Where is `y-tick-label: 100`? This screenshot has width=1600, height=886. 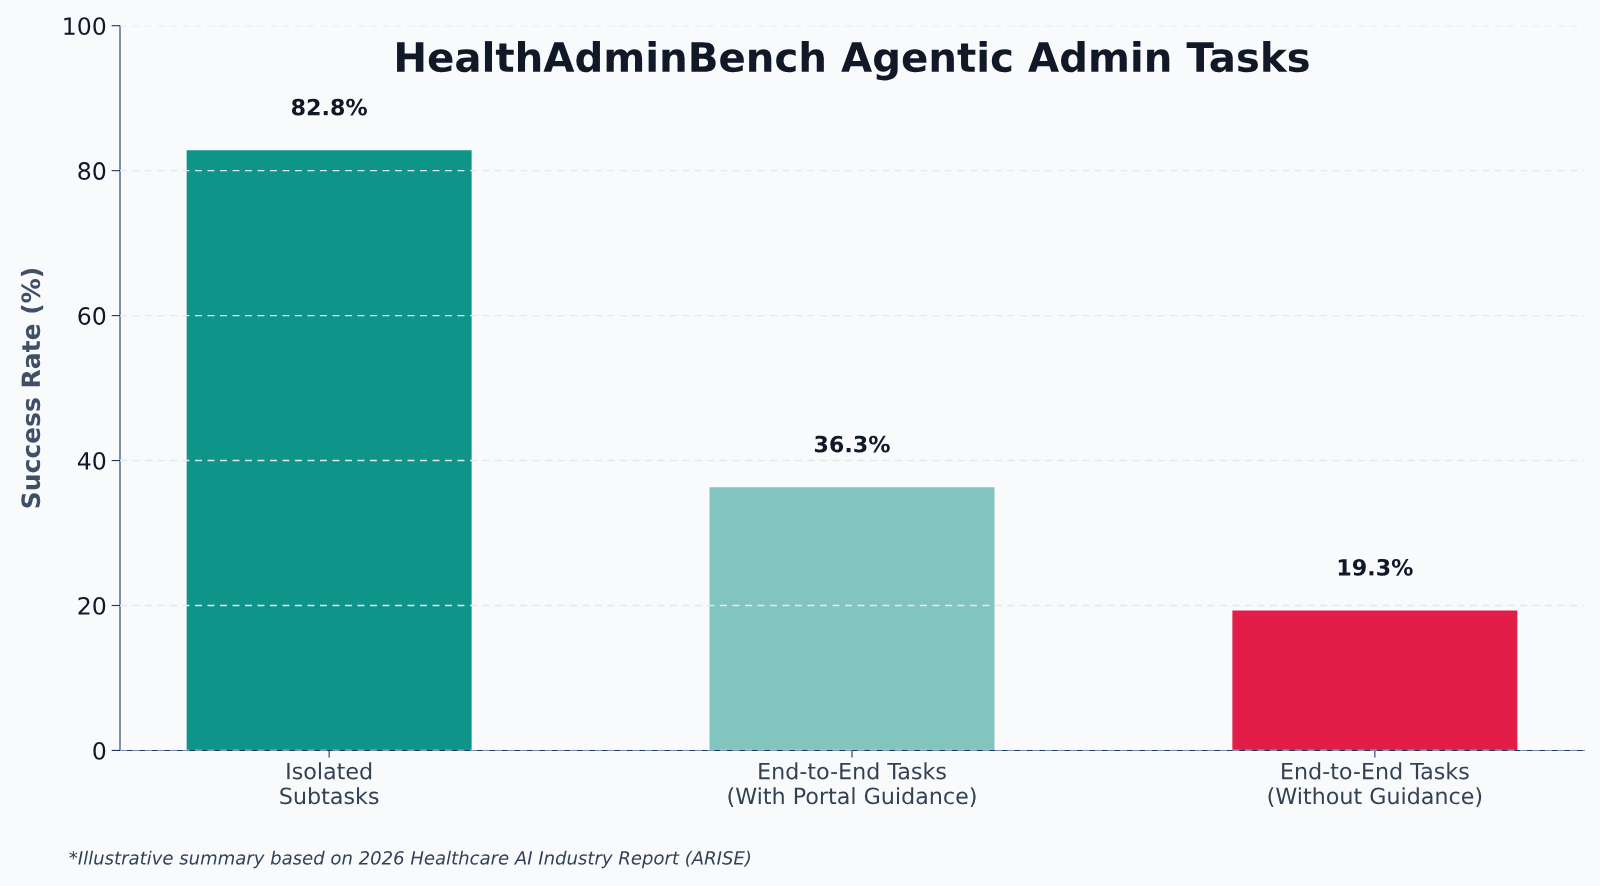 y-tick-label: 100 is located at coordinates (85, 26).